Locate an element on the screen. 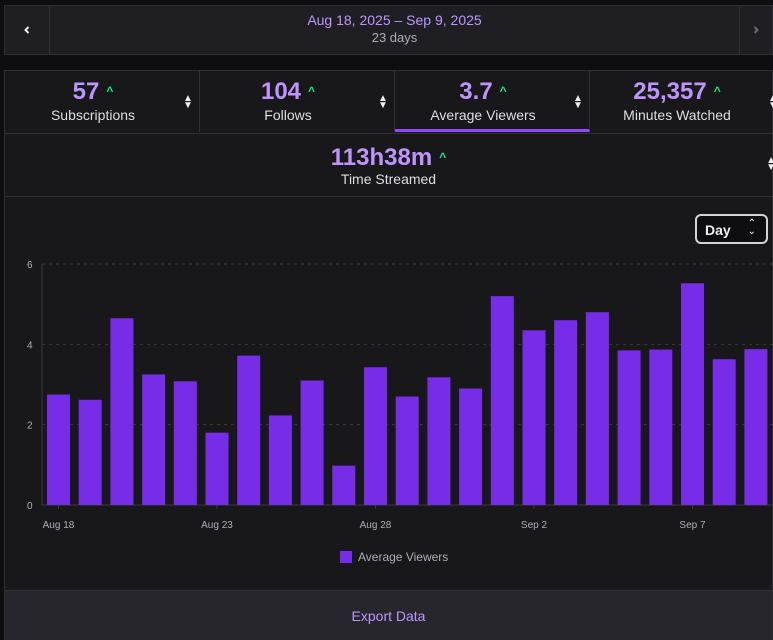  granularity-value: Day is located at coordinates (718, 230).